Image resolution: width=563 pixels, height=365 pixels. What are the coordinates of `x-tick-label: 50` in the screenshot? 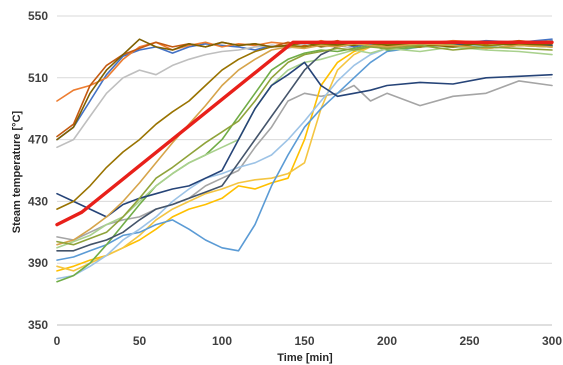 It's located at (140, 341).